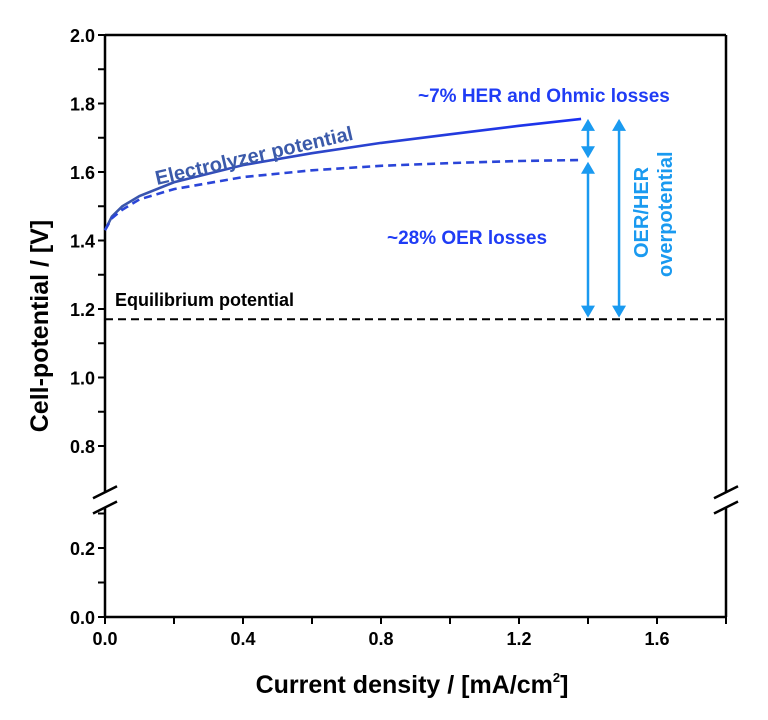 Image resolution: width=768 pixels, height=720 pixels. Describe the element at coordinates (104, 639) in the screenshot. I see `x-tick-label: 0.0` at that location.